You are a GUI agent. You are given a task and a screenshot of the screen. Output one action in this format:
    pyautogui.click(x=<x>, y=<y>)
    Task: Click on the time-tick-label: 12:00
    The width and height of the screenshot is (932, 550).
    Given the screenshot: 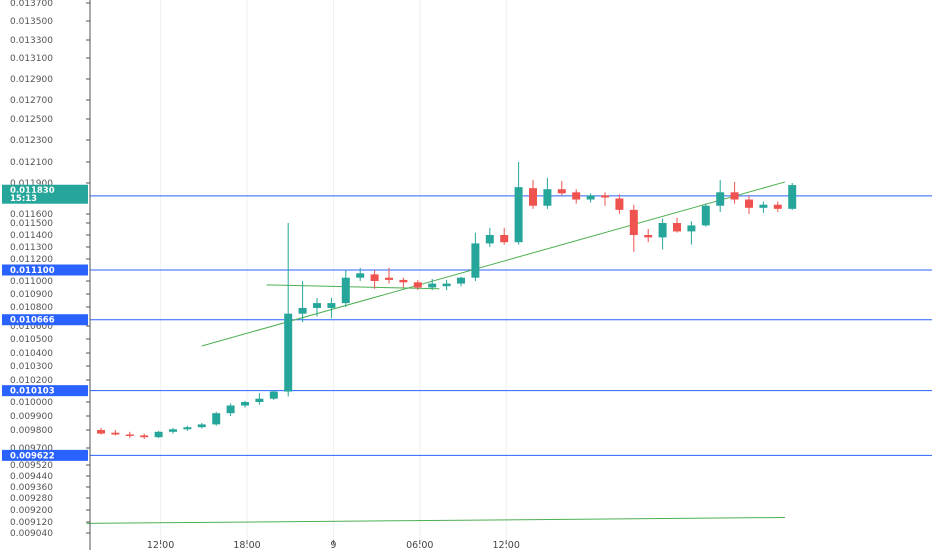 What is the action you would take?
    pyautogui.click(x=160, y=545)
    